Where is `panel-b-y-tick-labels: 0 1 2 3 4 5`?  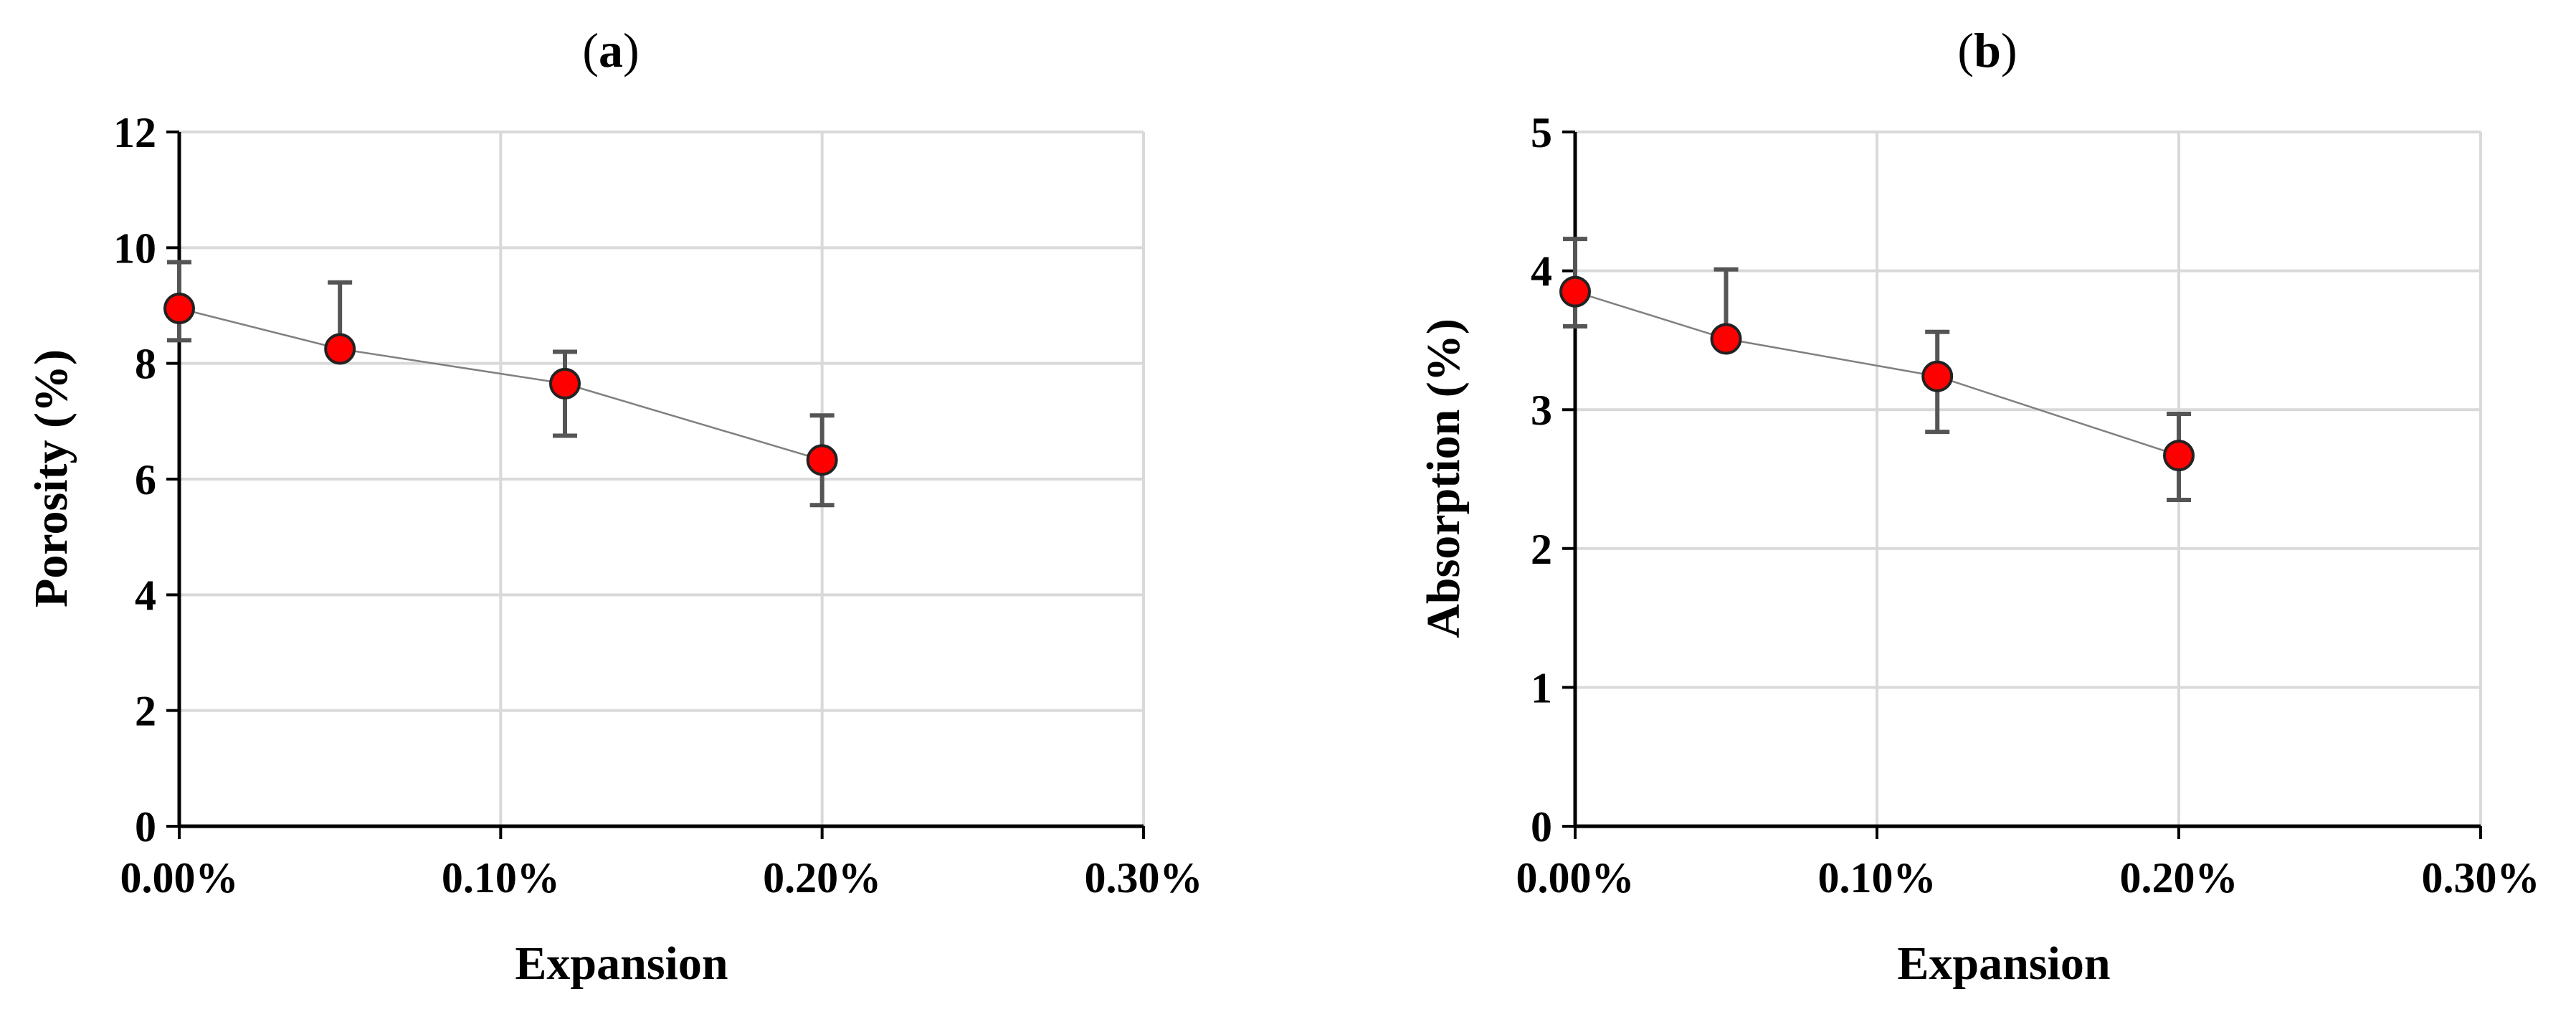 panel-b-y-tick-labels: 0 1 2 3 4 5 is located at coordinates (1542, 480).